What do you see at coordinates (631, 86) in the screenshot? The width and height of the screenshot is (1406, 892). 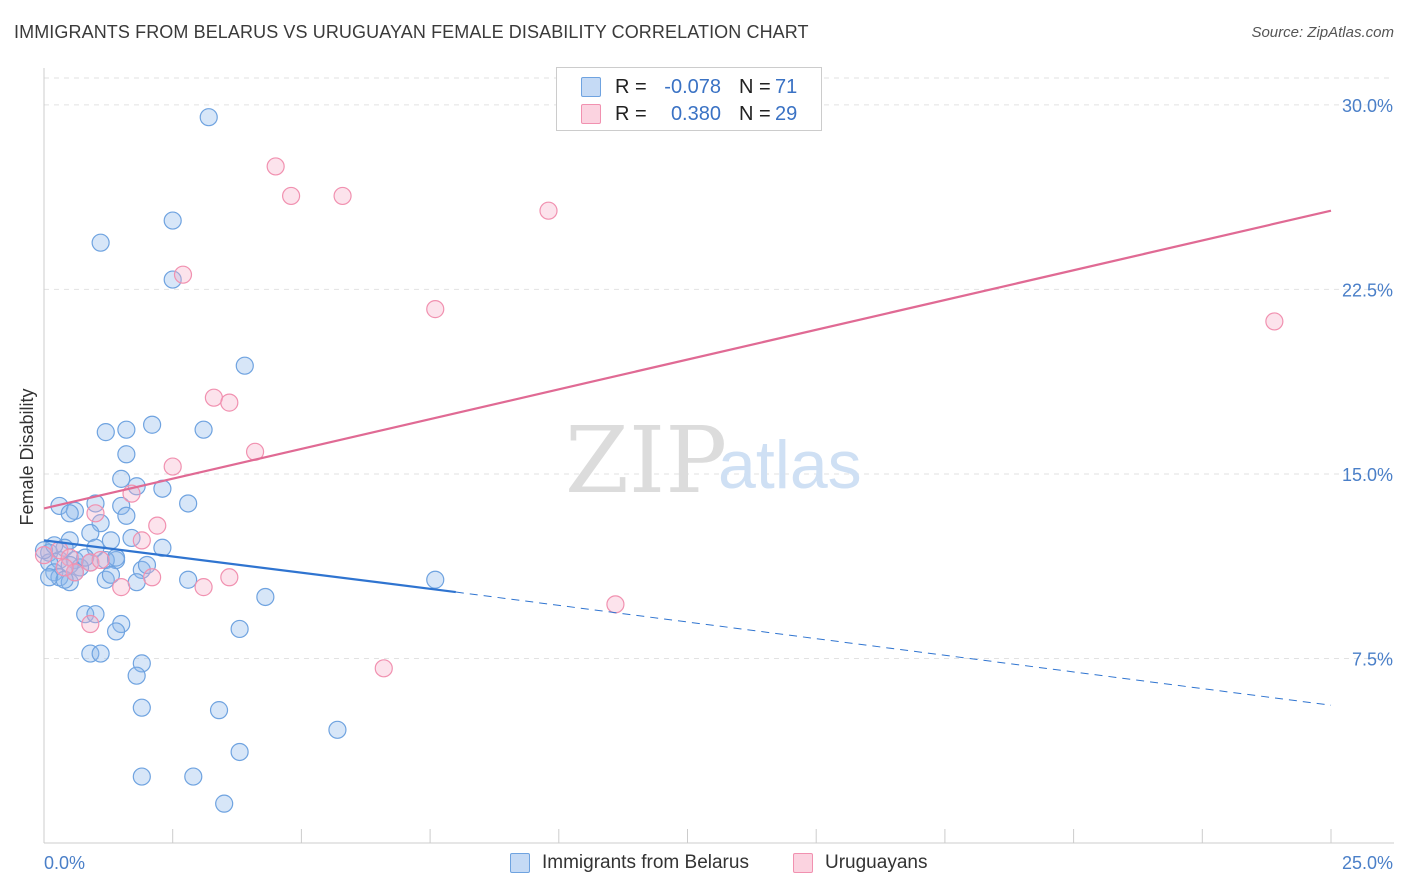 I see `r-label: R =` at bounding box center [631, 86].